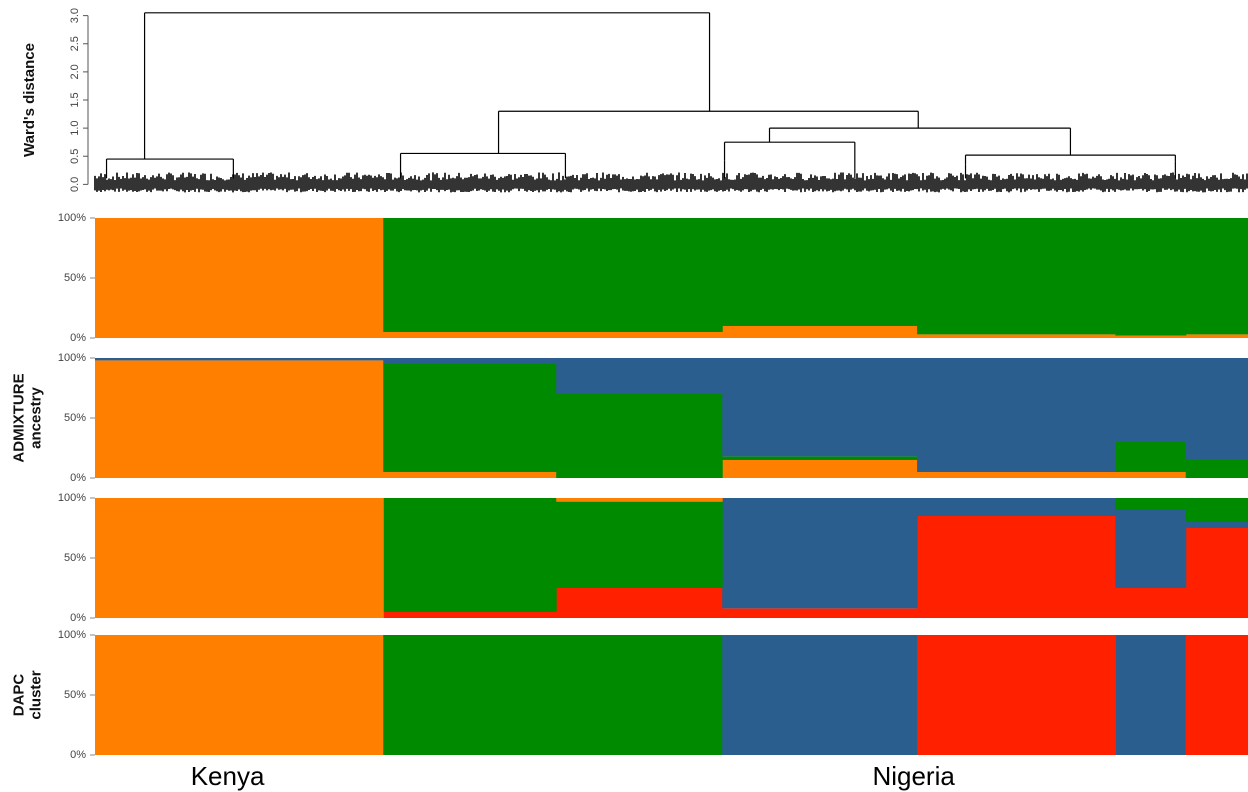  Describe the element at coordinates (18, 695) in the screenshot. I see `y-axis-label: DAPC` at that location.